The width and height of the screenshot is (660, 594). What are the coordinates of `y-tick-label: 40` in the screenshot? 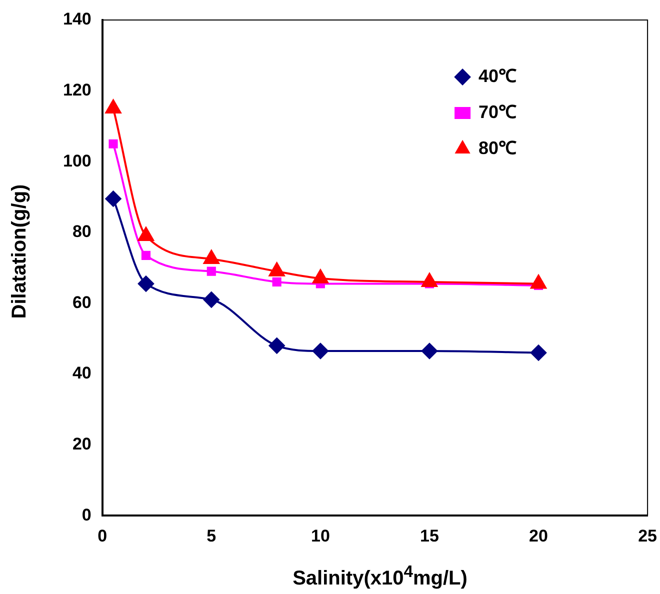 It's located at (82, 373).